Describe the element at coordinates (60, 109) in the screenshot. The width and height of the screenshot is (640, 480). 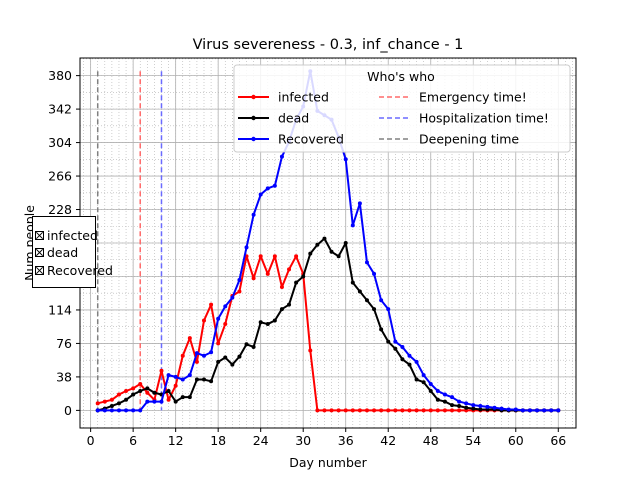
I see `y-tick-label: 342` at that location.